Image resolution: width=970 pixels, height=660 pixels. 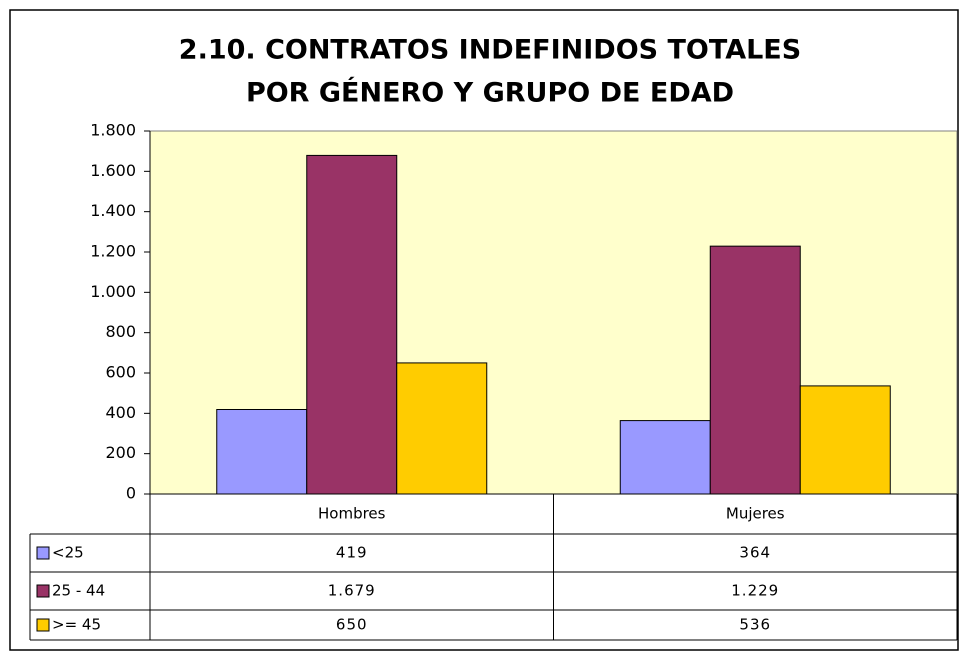 I want to click on y-tick-label: 1.800, so click(x=113, y=130).